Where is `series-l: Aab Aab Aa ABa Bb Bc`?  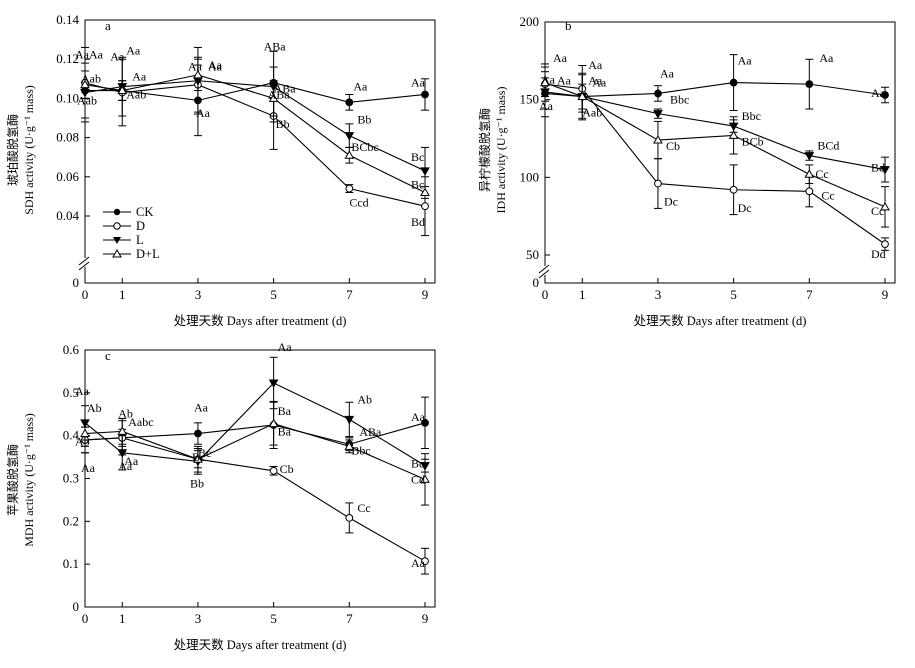 series-l: Aab Aab Aa ABa Bb Bc is located at coordinates (253, 120).